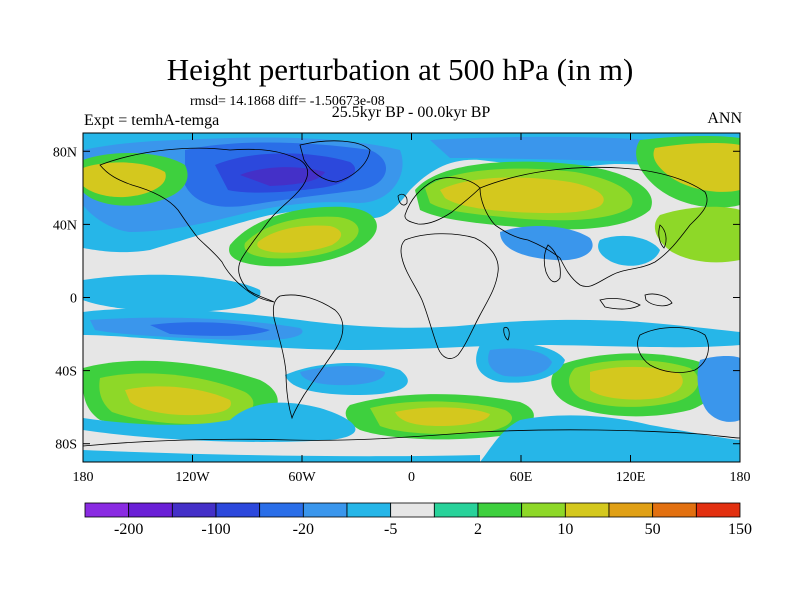 Image resolution: width=800 pixels, height=600 pixels. Describe the element at coordinates (302, 477) in the screenshot. I see `x-tick-label: 60W` at that location.